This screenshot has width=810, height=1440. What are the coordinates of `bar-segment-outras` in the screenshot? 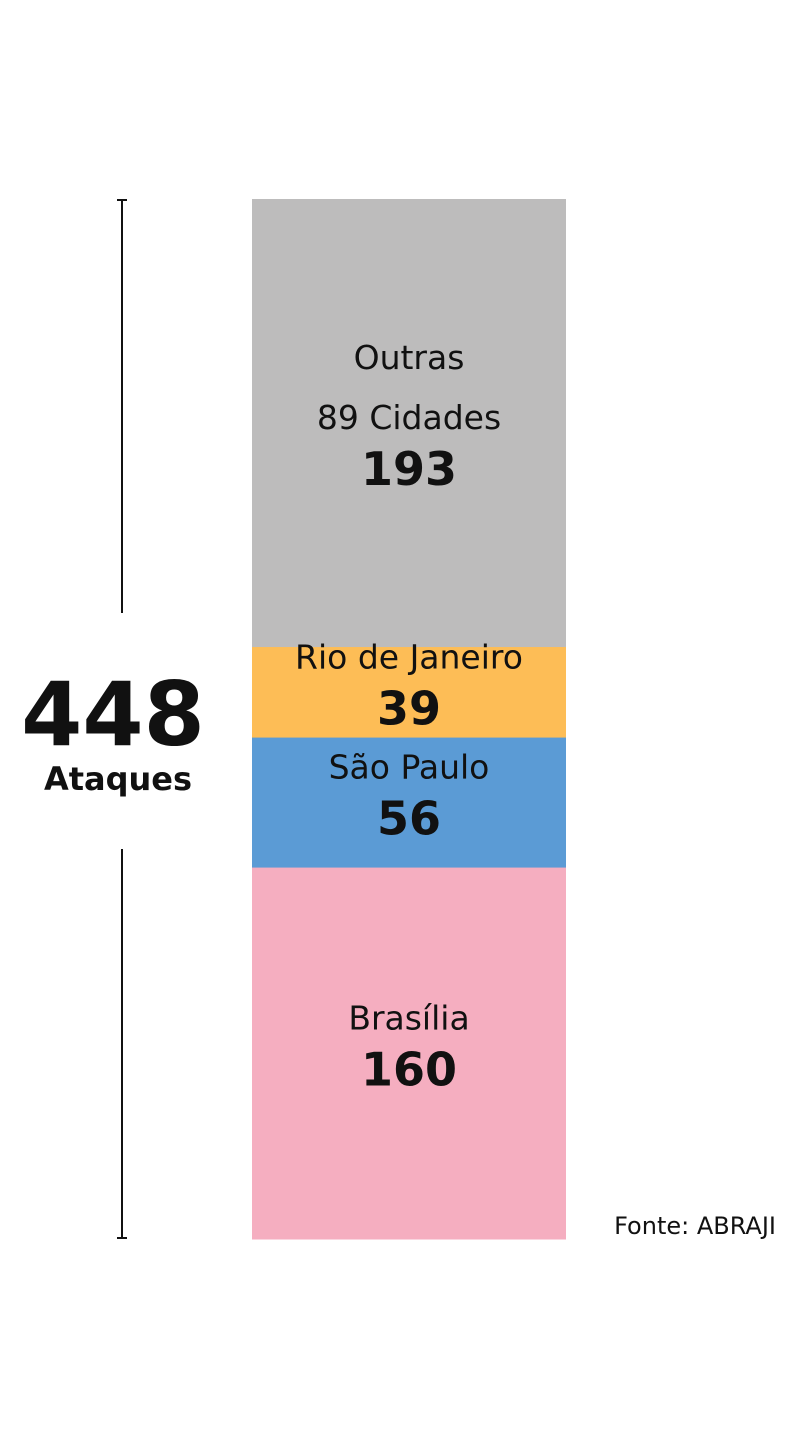 It's located at (409, 423).